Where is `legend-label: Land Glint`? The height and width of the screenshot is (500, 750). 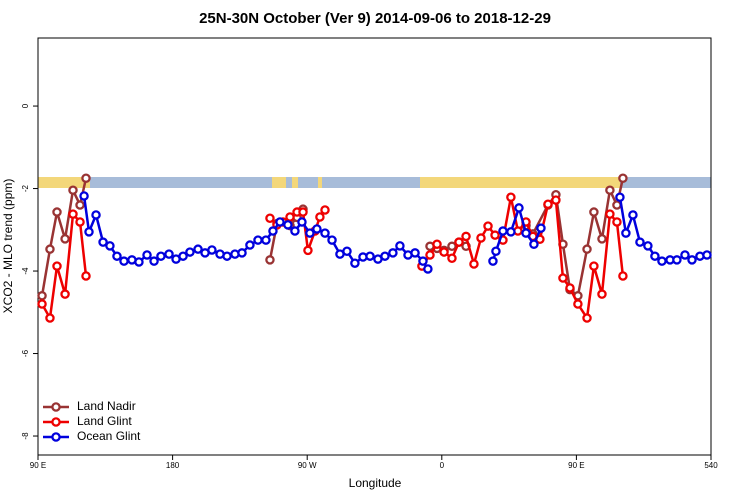
legend-label: Land Glint is located at coordinates (104, 421).